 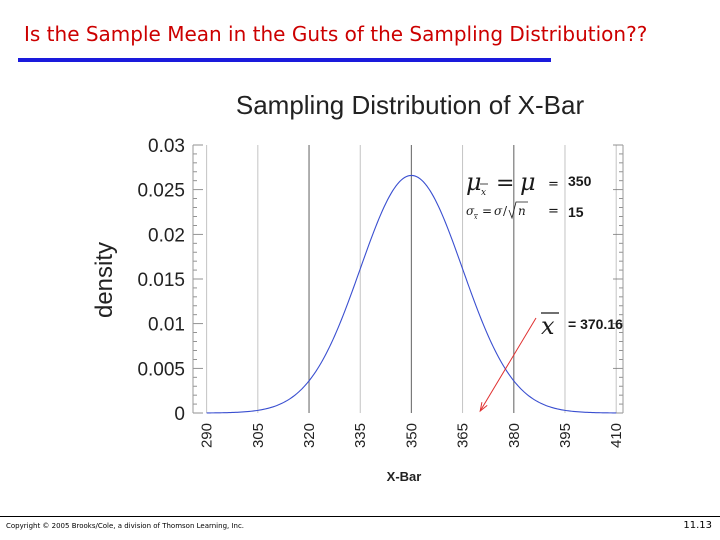 I want to click on x-tick-label: 410, so click(x=616, y=435).